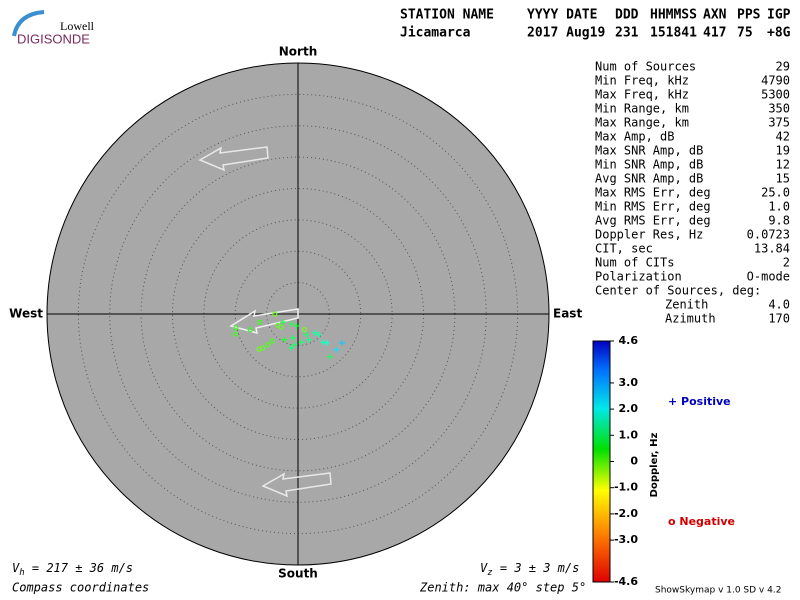 The height and width of the screenshot is (600, 800). I want to click on stat-value: 15, so click(783, 179).